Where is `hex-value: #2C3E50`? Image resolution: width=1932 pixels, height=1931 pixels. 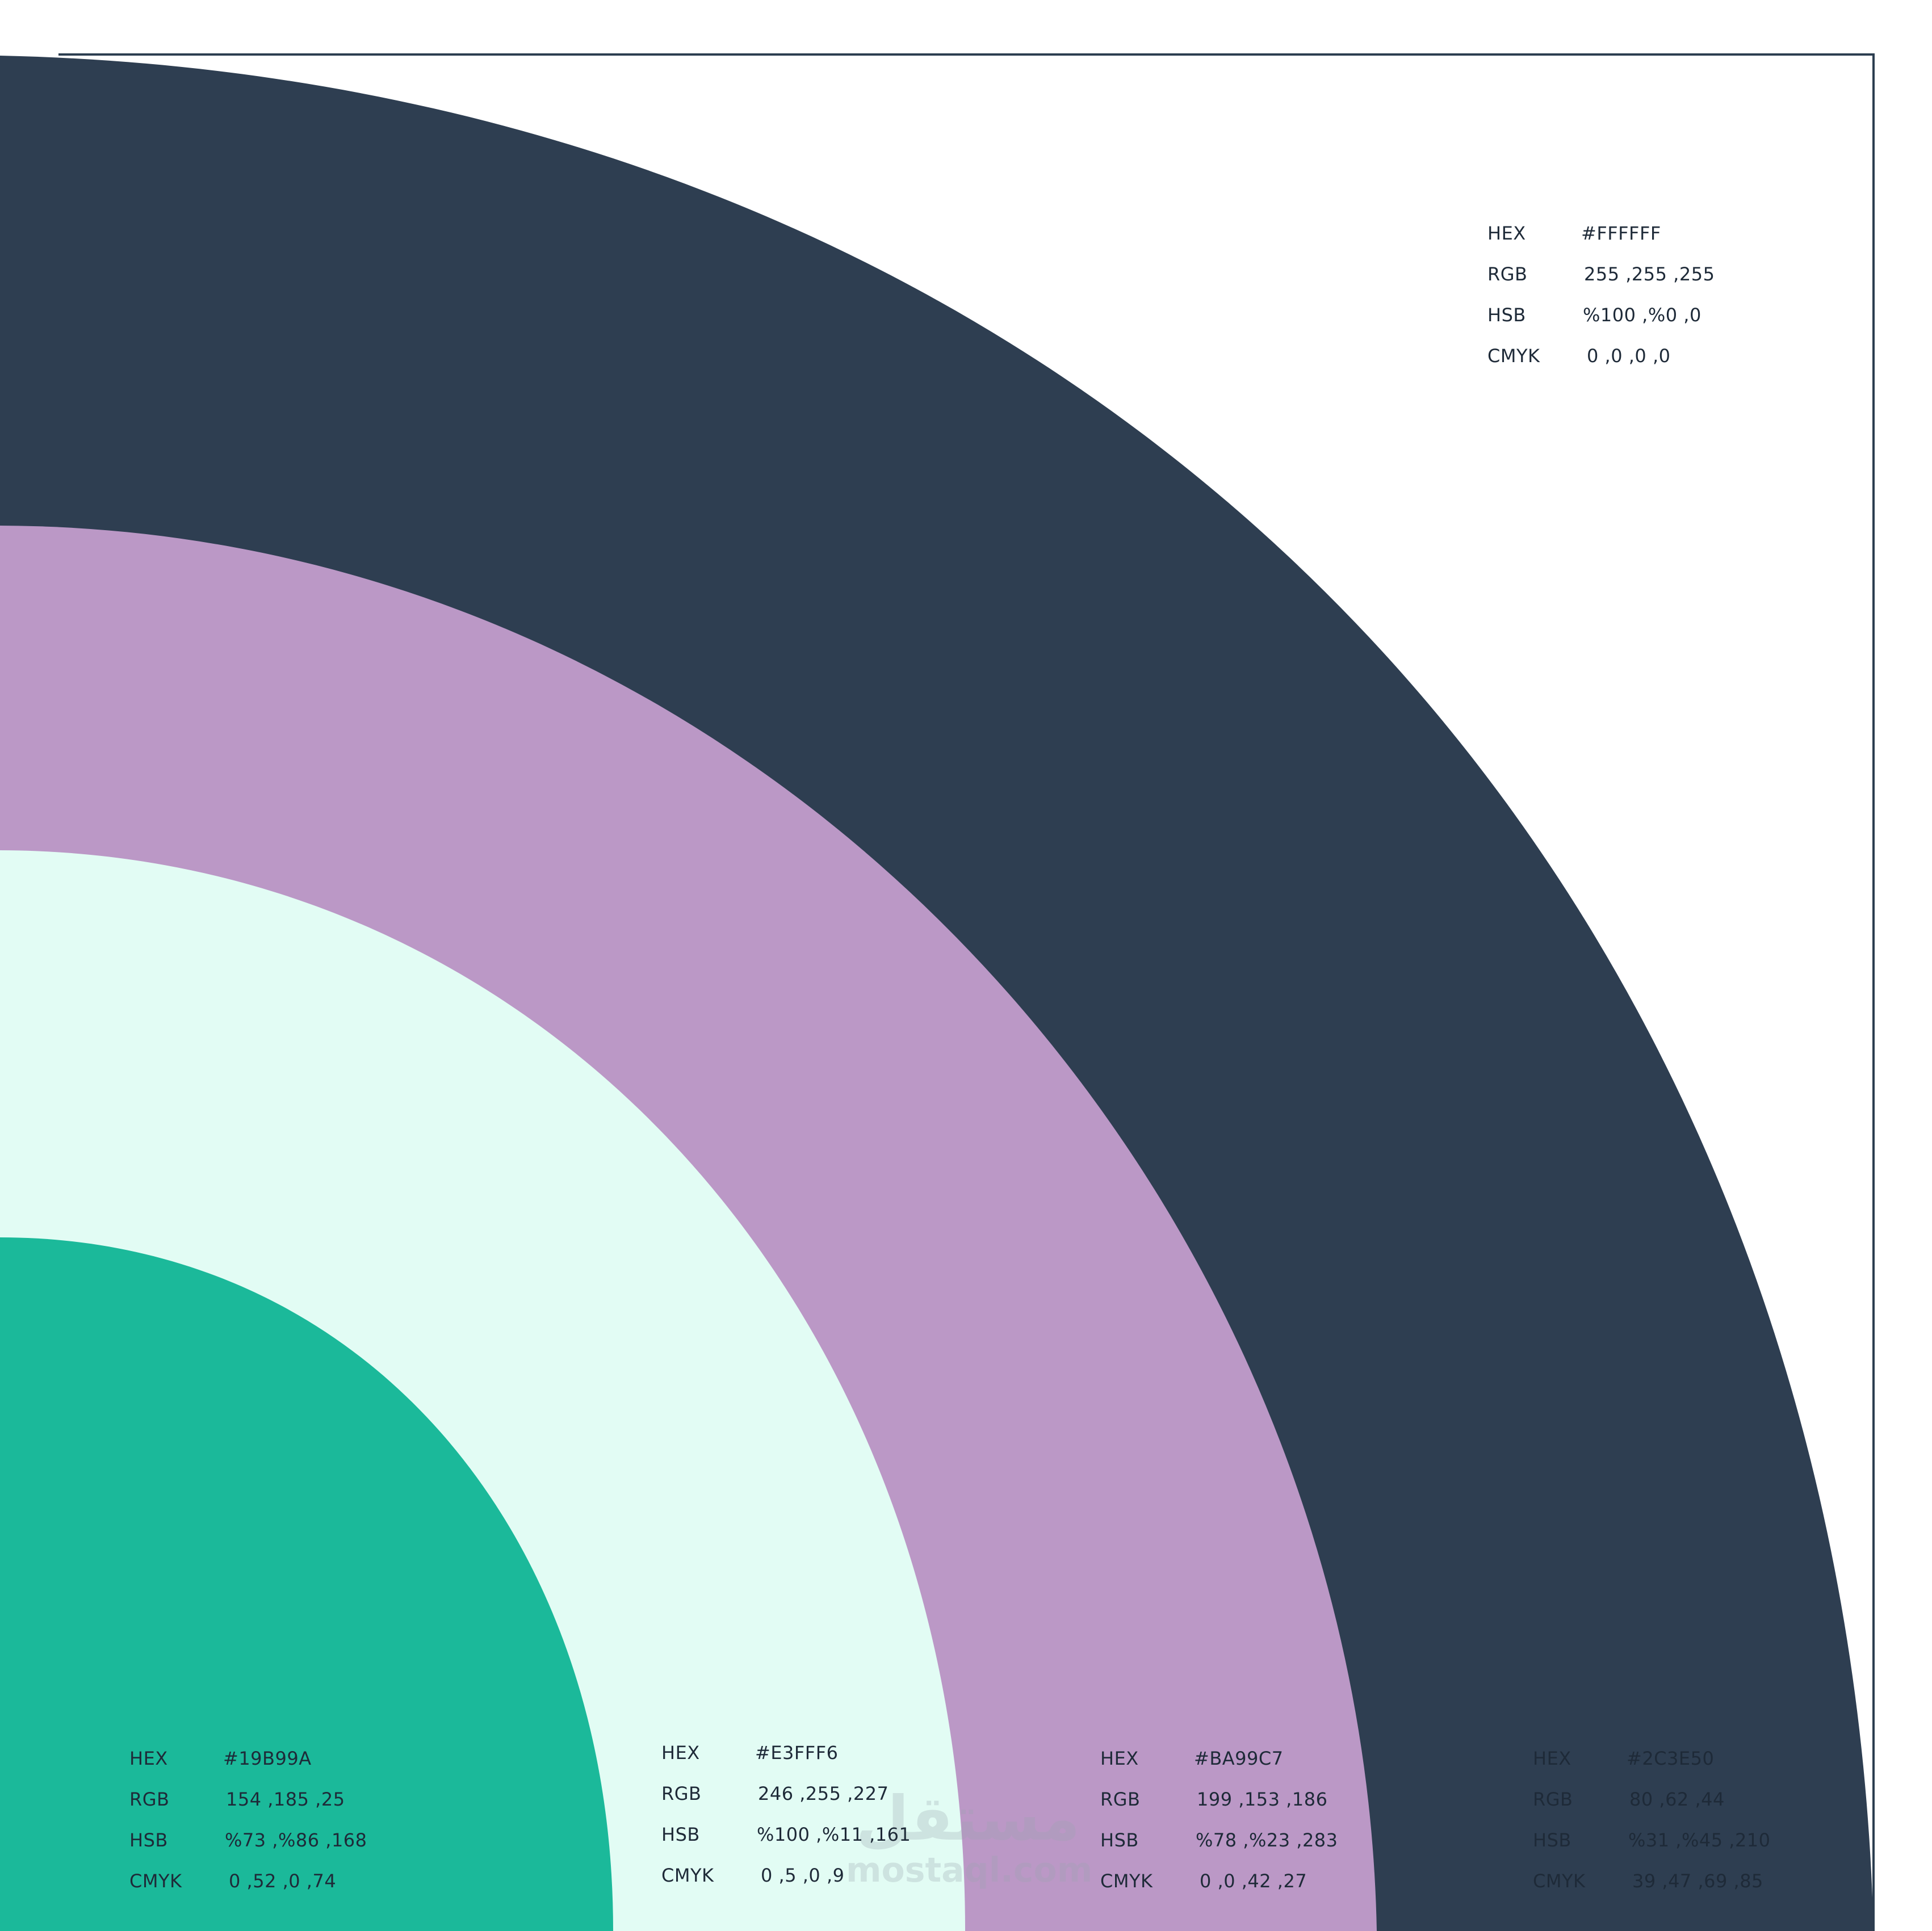 hex-value: #2C3E50 is located at coordinates (1671, 1758).